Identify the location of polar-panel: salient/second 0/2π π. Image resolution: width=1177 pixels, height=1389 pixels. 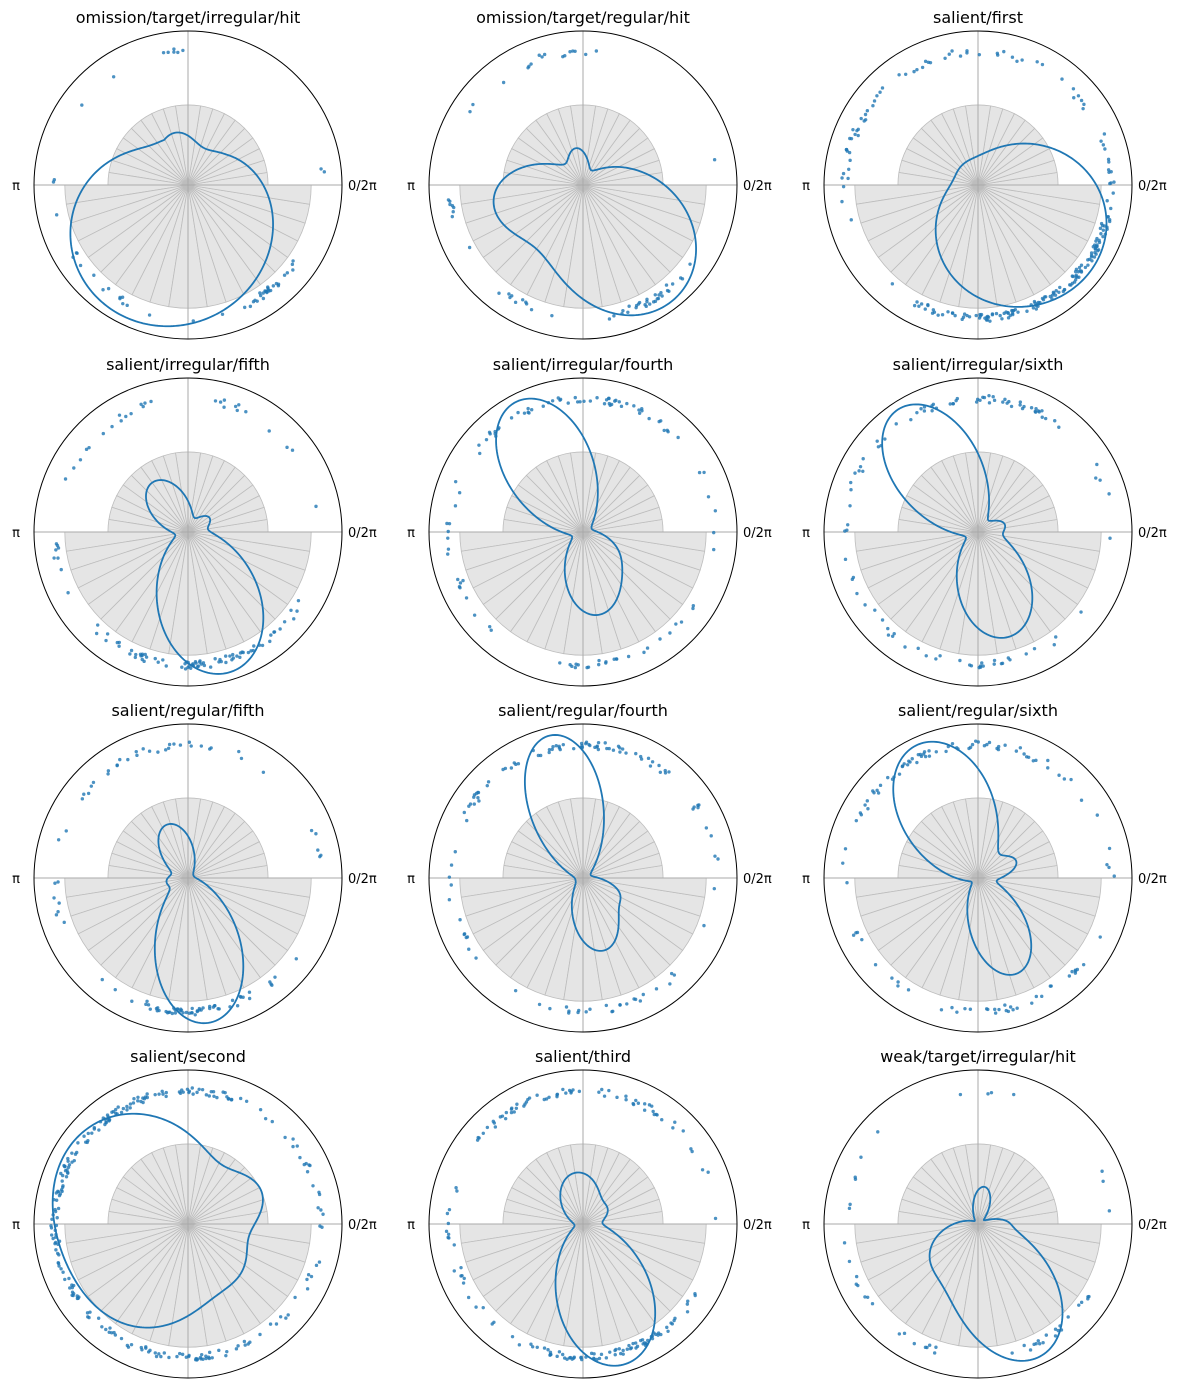
(194, 1213).